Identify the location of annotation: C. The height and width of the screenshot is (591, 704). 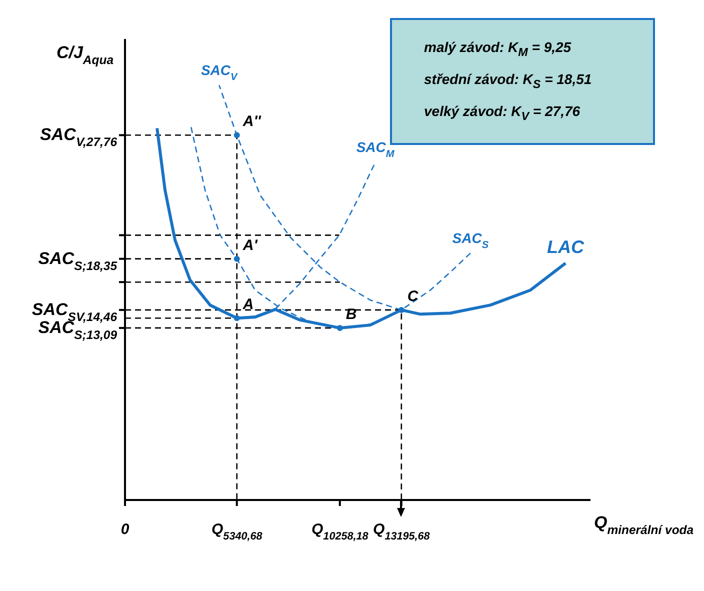
(413, 296).